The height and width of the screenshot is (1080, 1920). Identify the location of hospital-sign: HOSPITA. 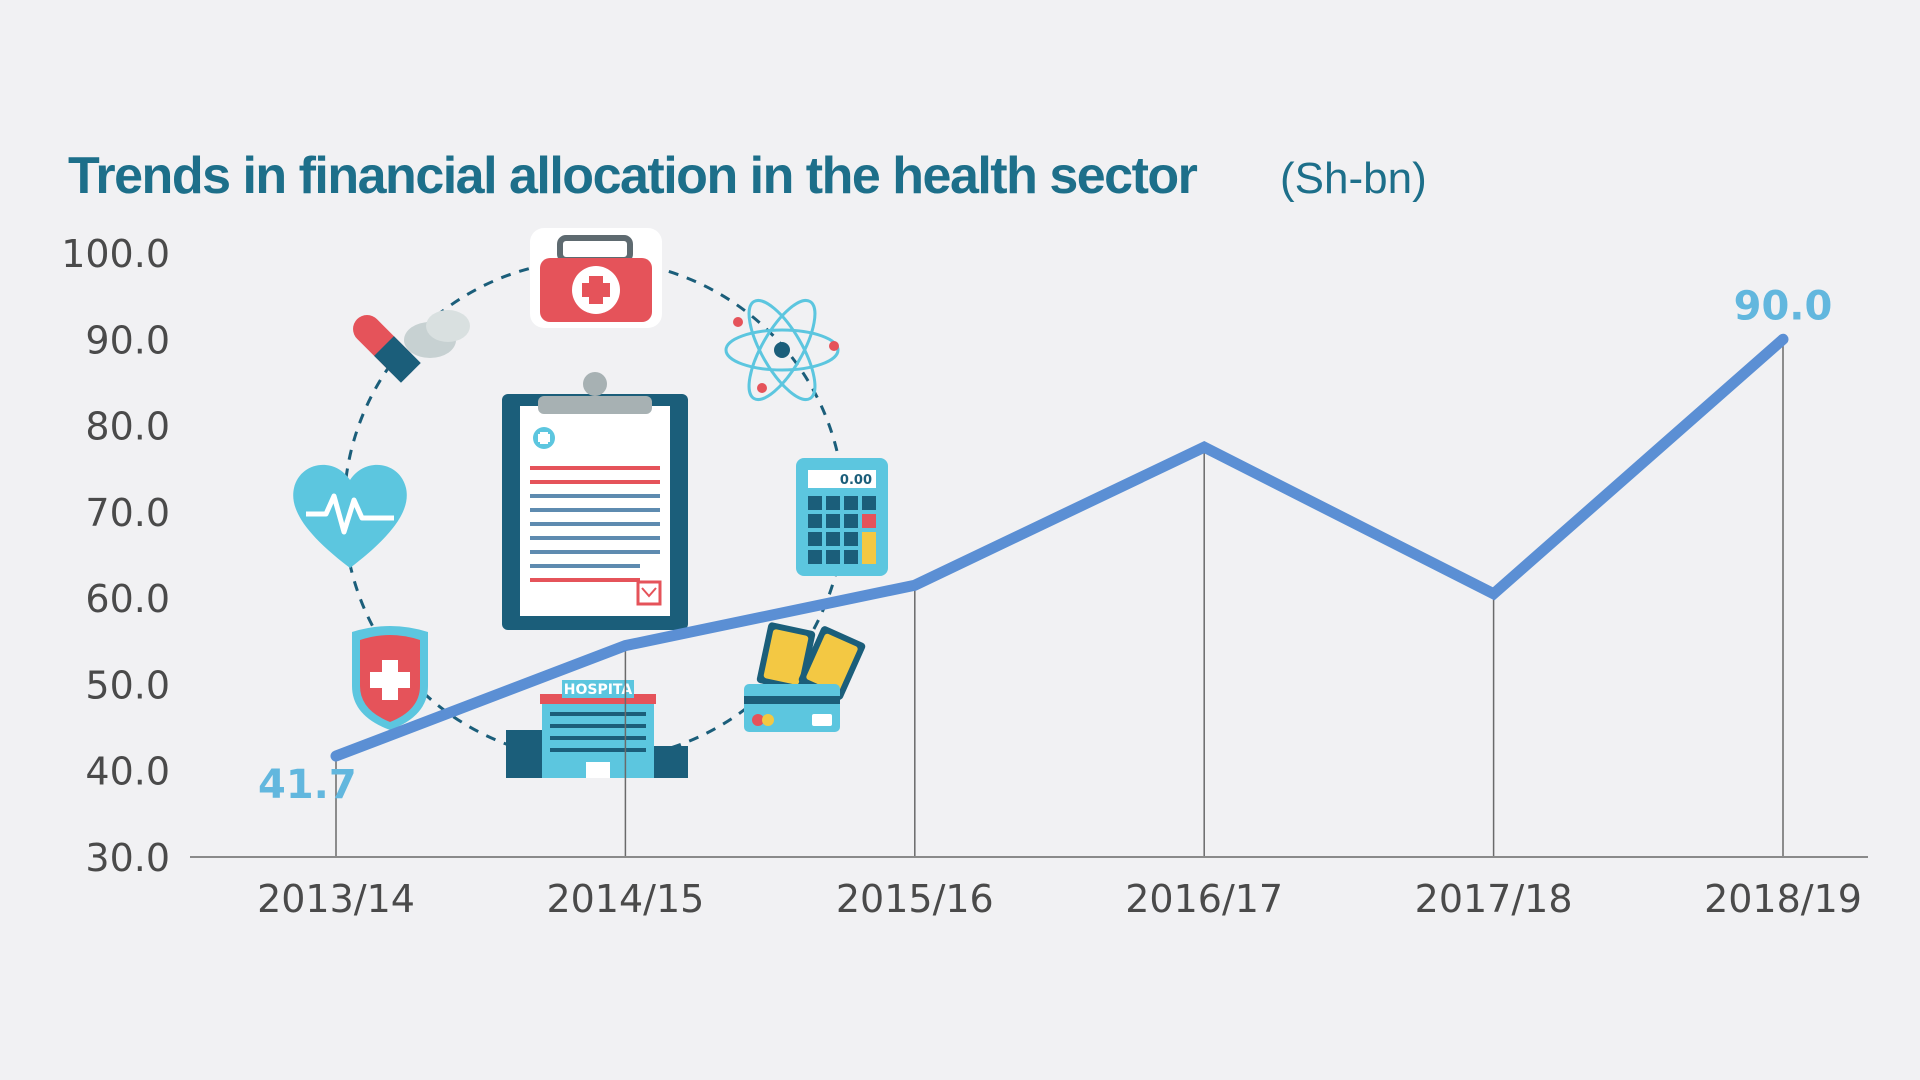
(598, 690).